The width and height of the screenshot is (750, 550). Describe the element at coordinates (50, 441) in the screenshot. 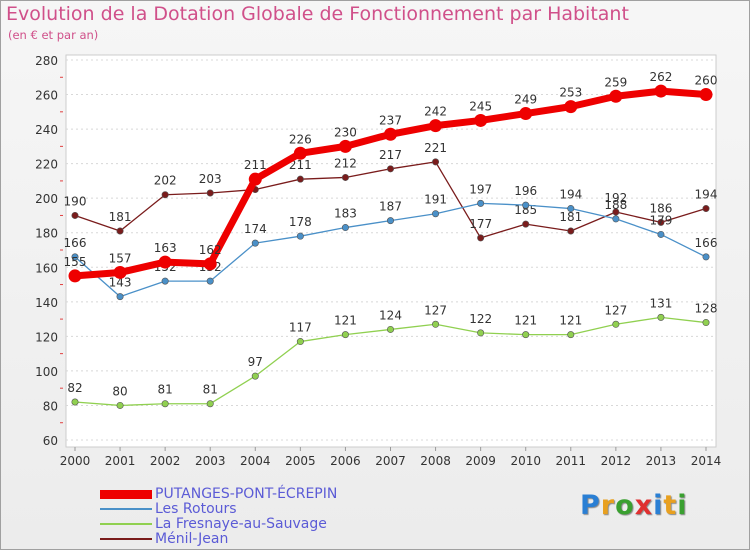

I see `y-tick-label: 60` at that location.